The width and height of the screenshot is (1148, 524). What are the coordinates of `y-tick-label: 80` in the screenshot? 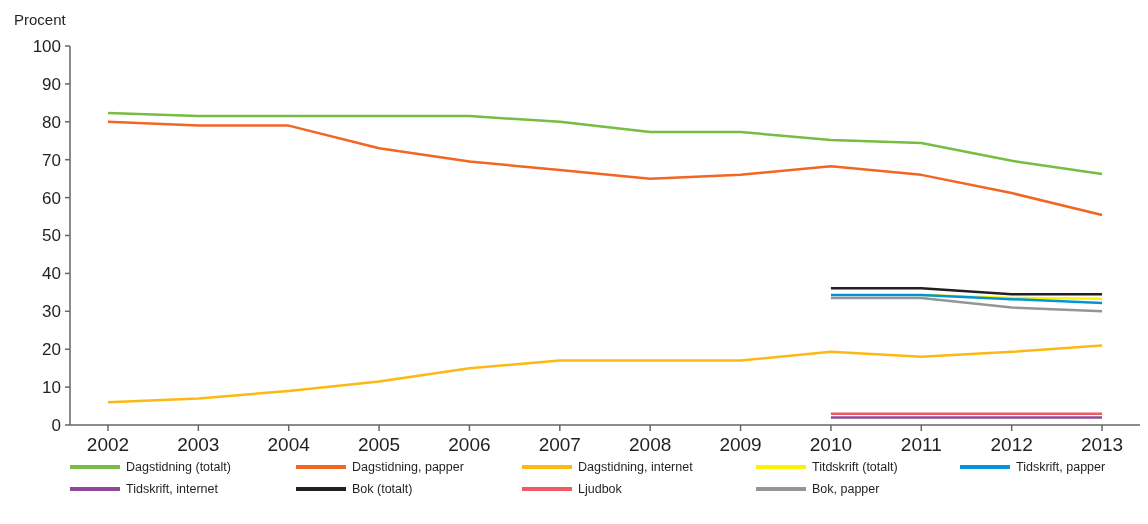 It's located at (51, 122).